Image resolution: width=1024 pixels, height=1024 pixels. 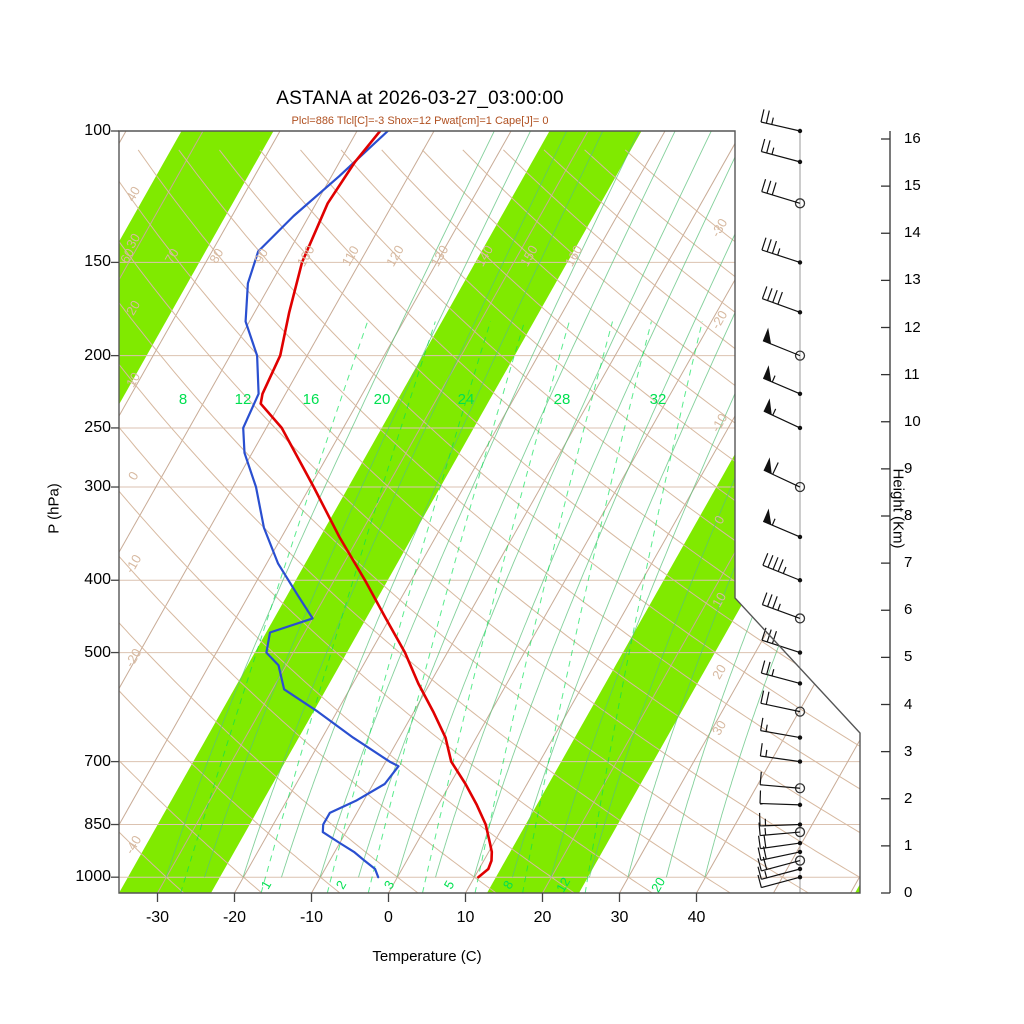 What do you see at coordinates (912, 186) in the screenshot?
I see `height-tick-label: 15` at bounding box center [912, 186].